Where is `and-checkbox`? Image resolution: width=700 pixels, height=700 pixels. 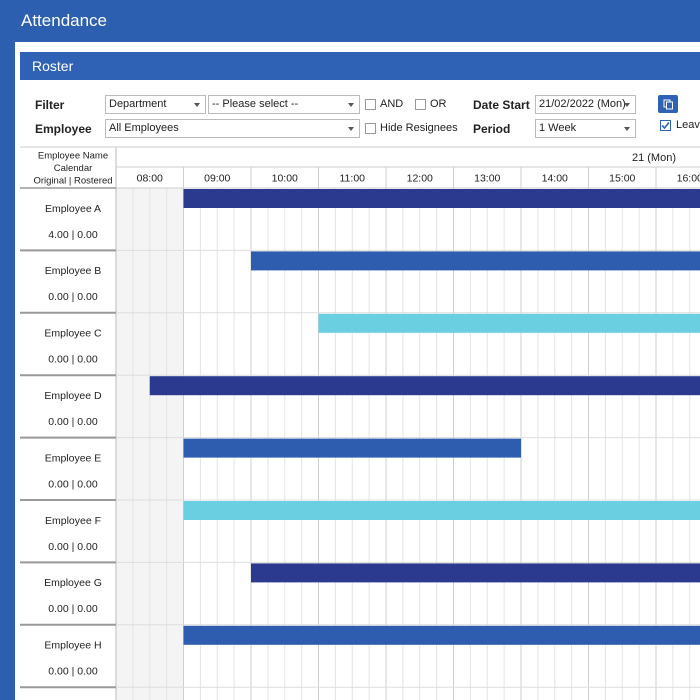
and-checkbox is located at coordinates (370, 104).